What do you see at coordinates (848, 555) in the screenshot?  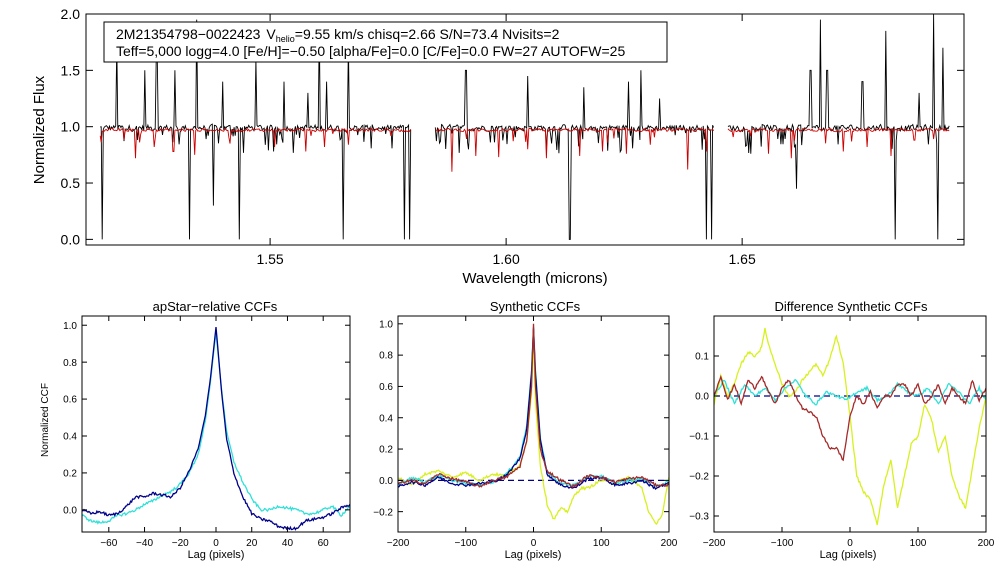 I see `difference-ccf-x-axis-label: Lag (pixels)` at bounding box center [848, 555].